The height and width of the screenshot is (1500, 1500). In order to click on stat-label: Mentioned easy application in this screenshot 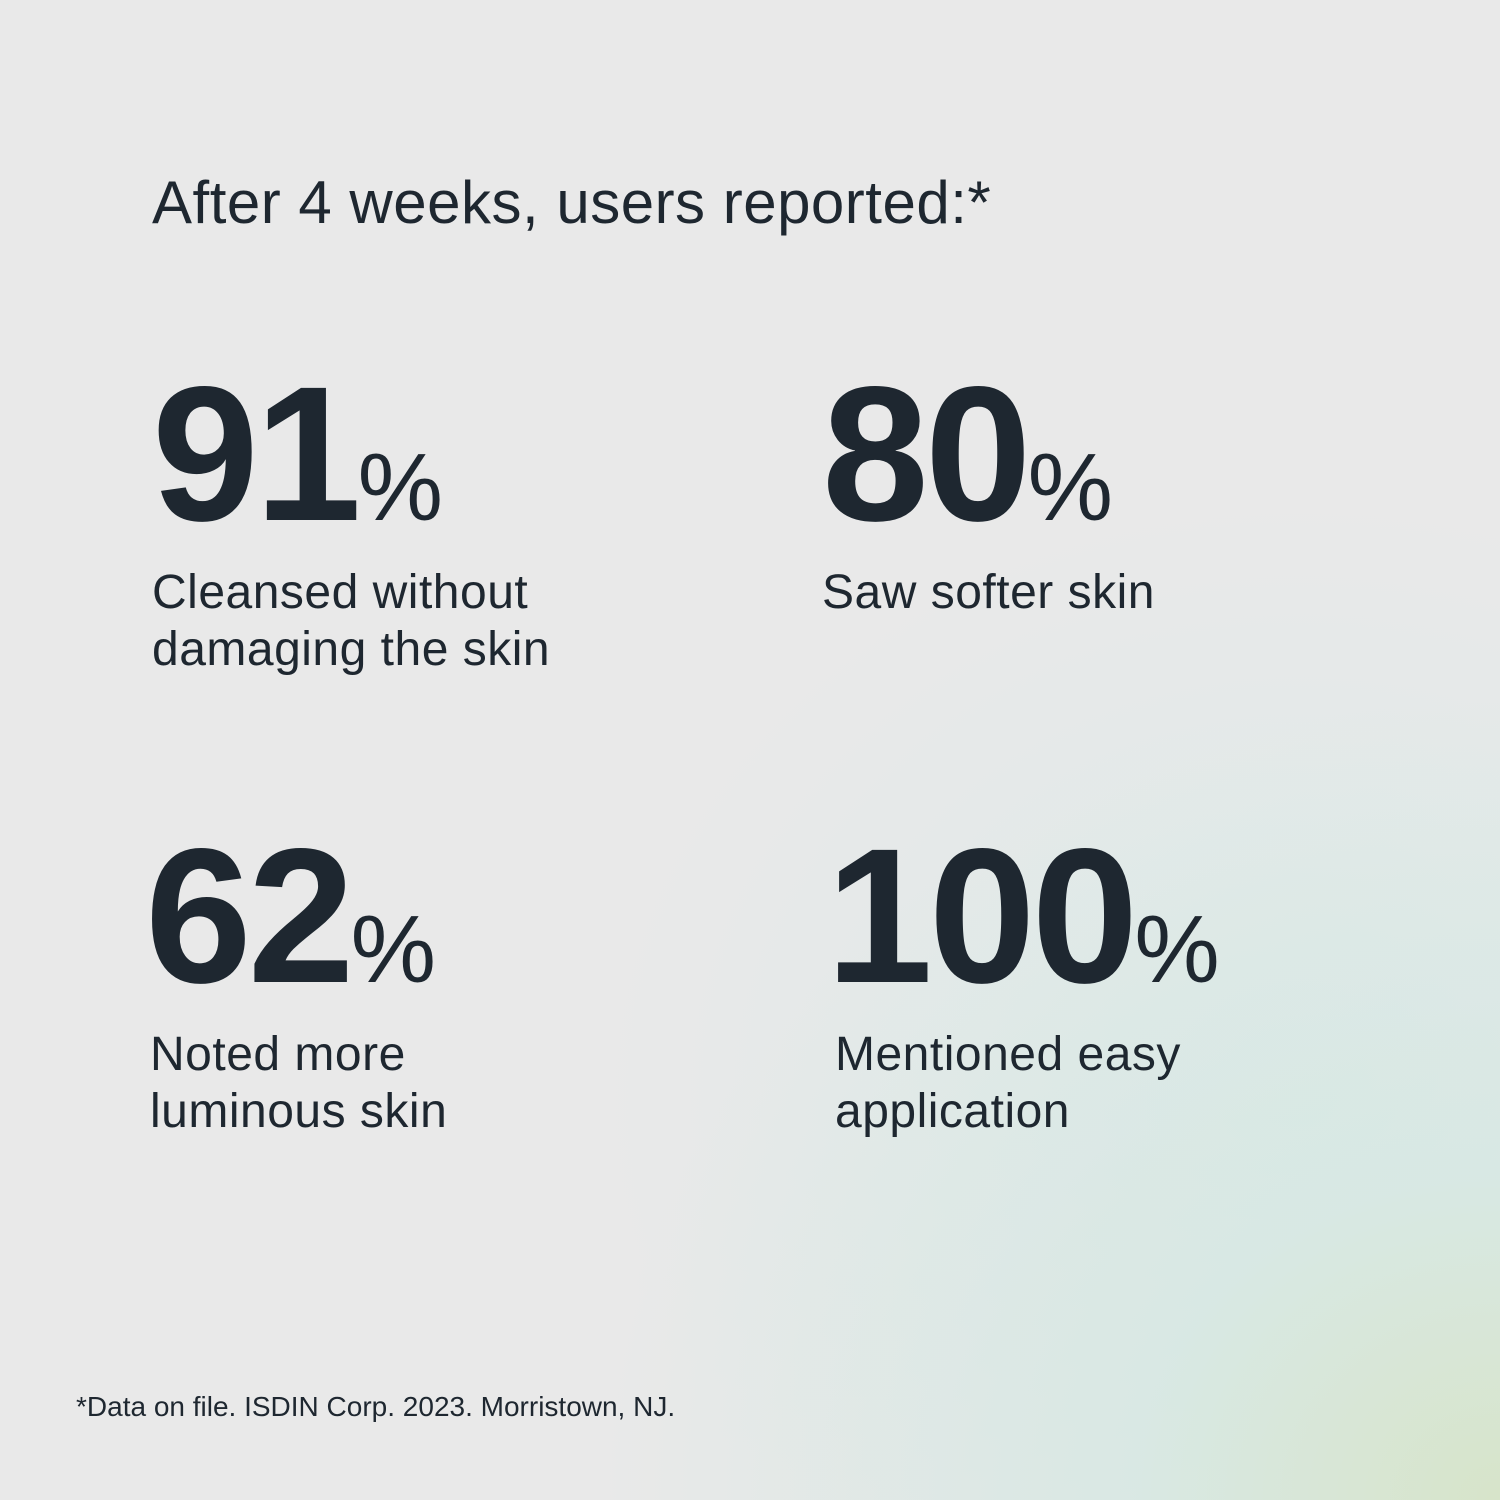, I will do `click(1027, 1083)`.